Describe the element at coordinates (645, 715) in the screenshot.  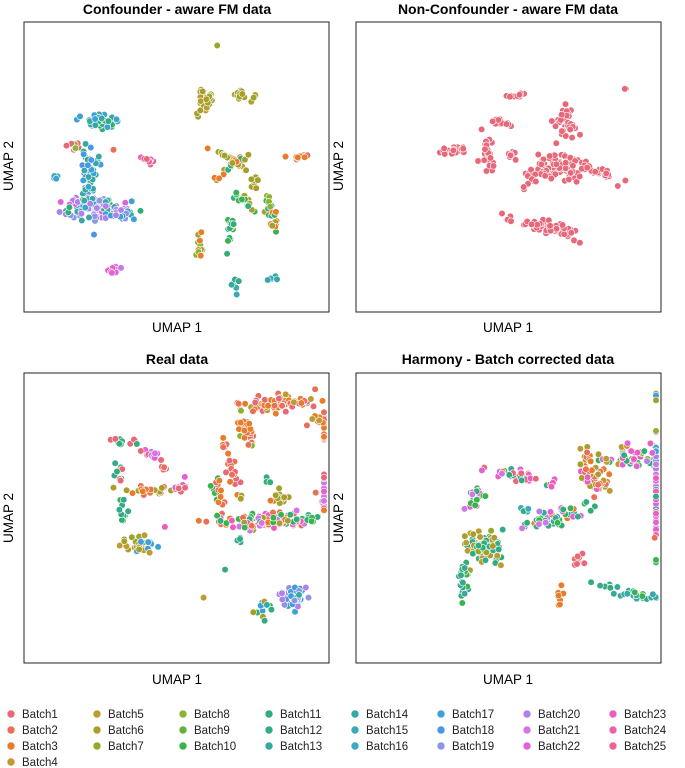
I see `legend-label: Batch23` at that location.